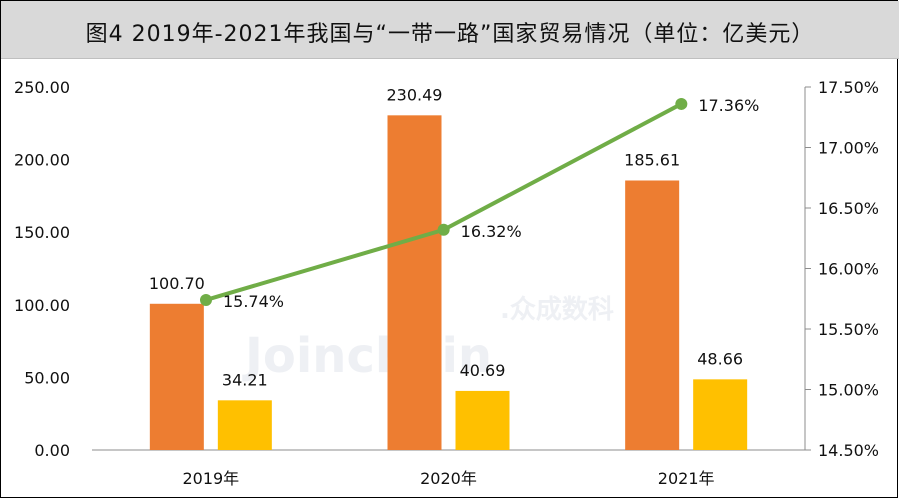  I want to click on chart-title: 图4 2019年-2021年我国与“一带一路”国家贸易情况（单位：亿美元）, so click(450, 34).